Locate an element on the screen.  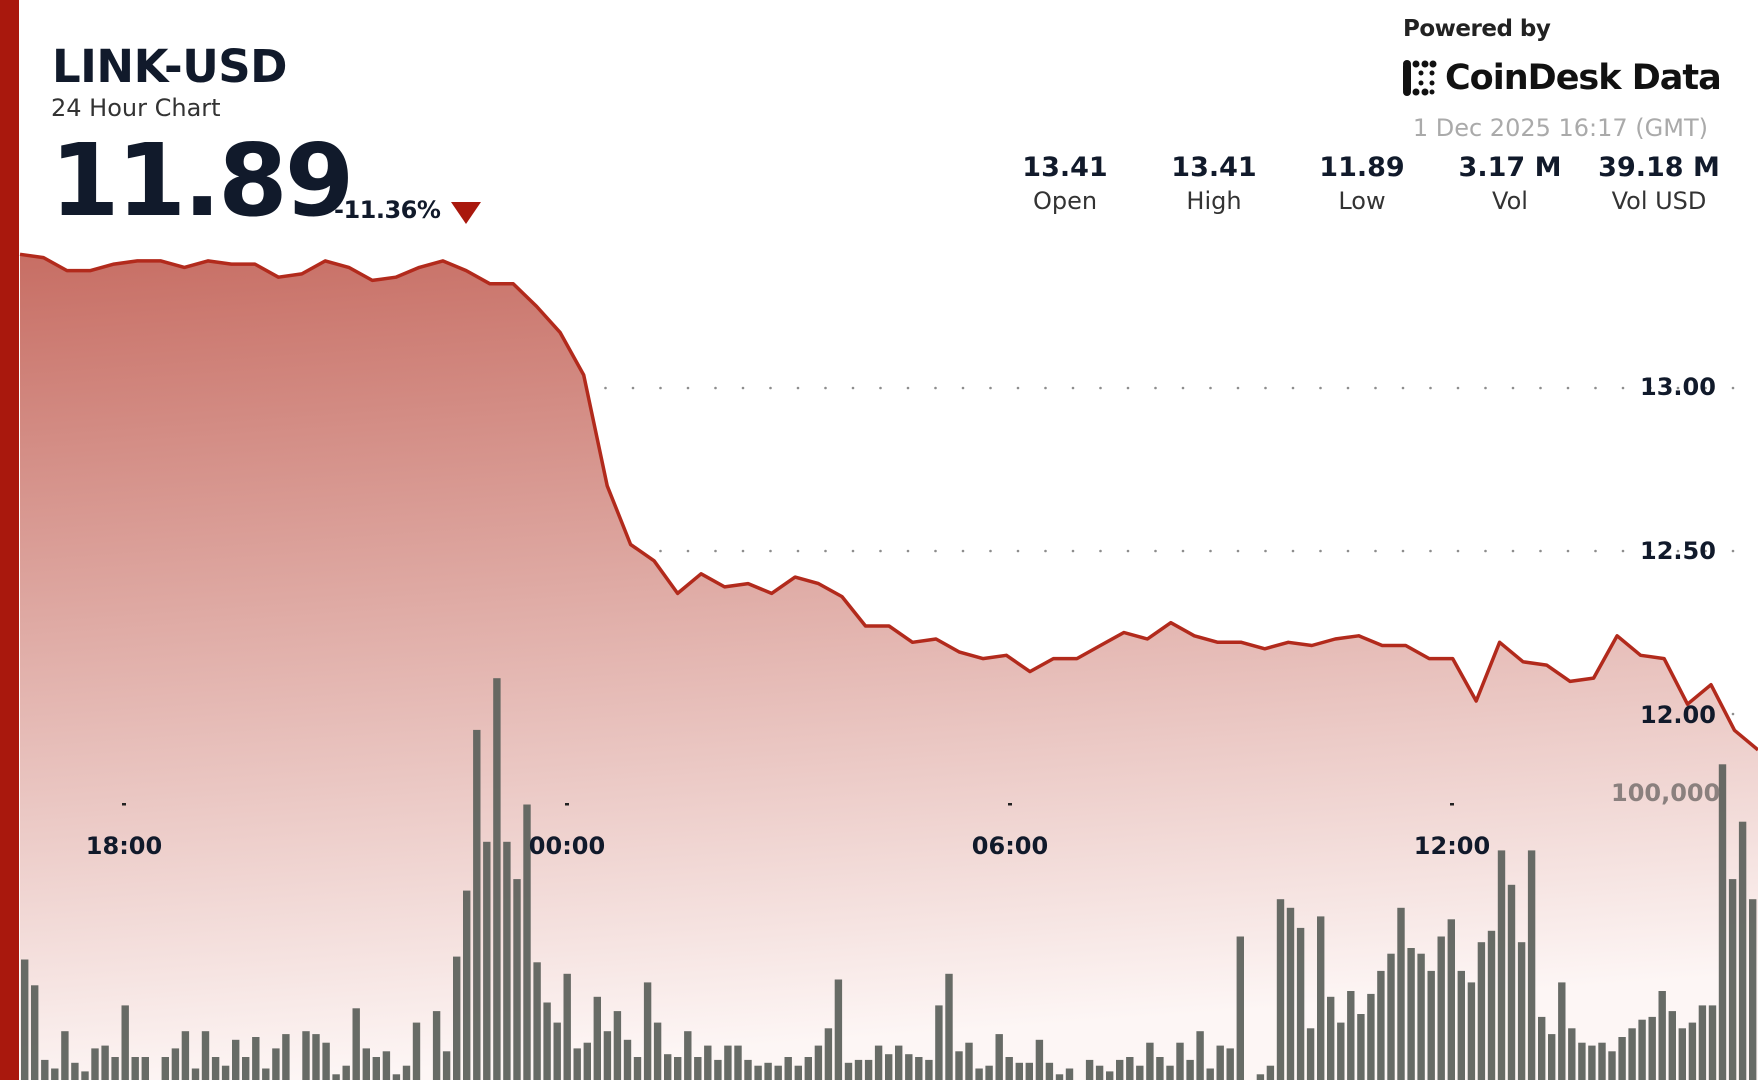
stat-open: 13.41 Open is located at coordinates (1065, 183).